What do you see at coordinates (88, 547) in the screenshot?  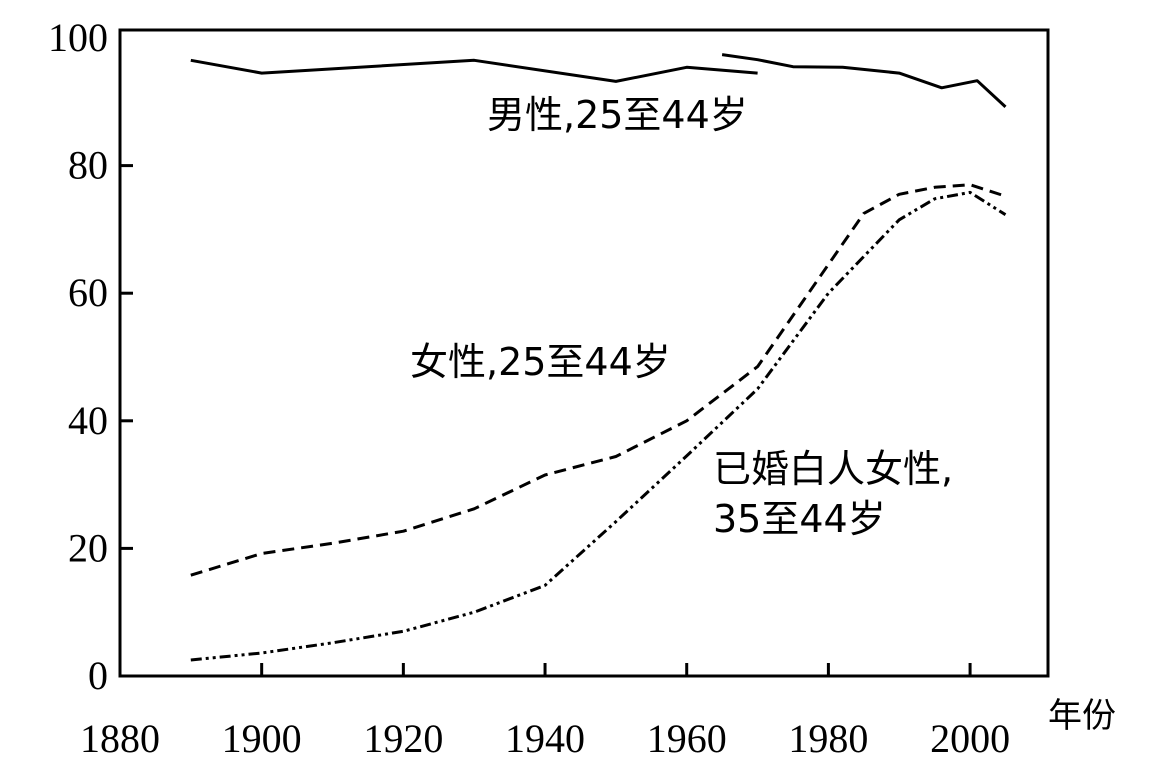 I see `y-tick-label: 20` at bounding box center [88, 547].